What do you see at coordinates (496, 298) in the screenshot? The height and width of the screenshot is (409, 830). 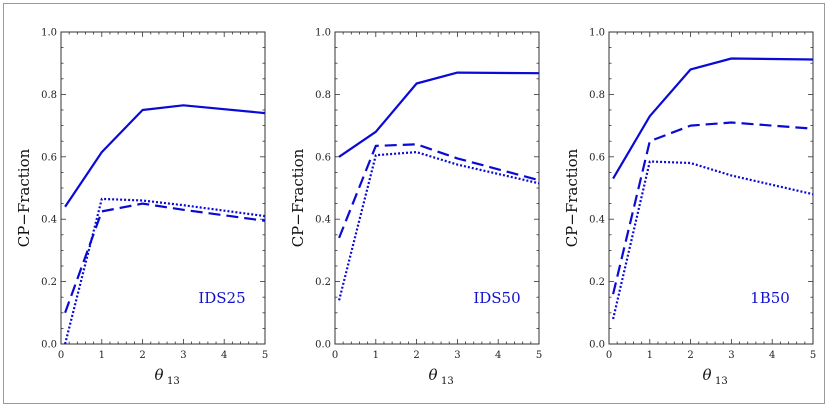 I see `panel-annotation: IDS50` at bounding box center [496, 298].